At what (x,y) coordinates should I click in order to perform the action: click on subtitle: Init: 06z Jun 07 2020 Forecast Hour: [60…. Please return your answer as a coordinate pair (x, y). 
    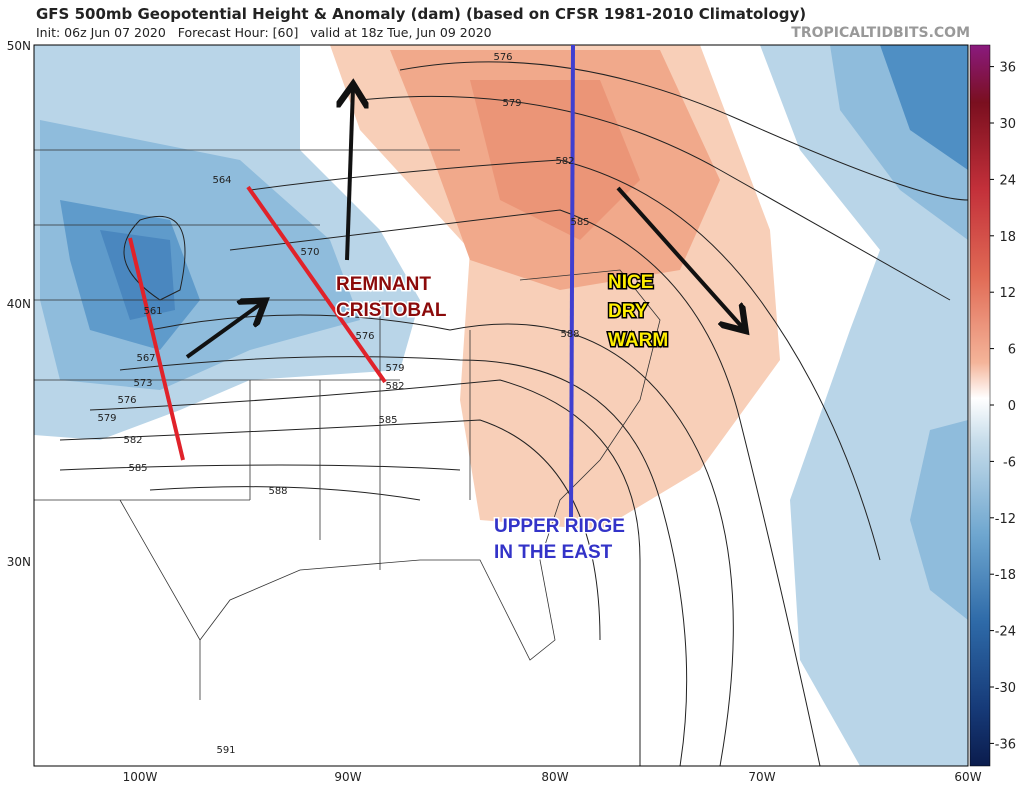
    Looking at the image, I should click on (264, 32).